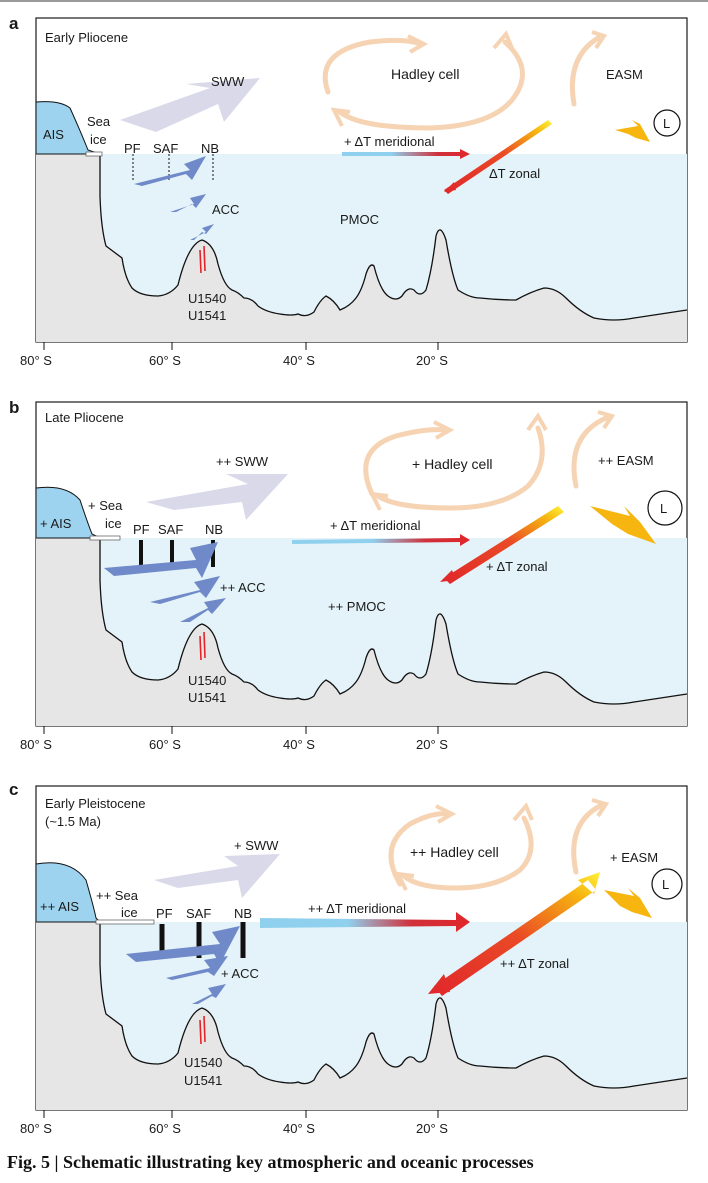  What do you see at coordinates (243, 587) in the screenshot?
I see `acc-label: ++ ACC` at bounding box center [243, 587].